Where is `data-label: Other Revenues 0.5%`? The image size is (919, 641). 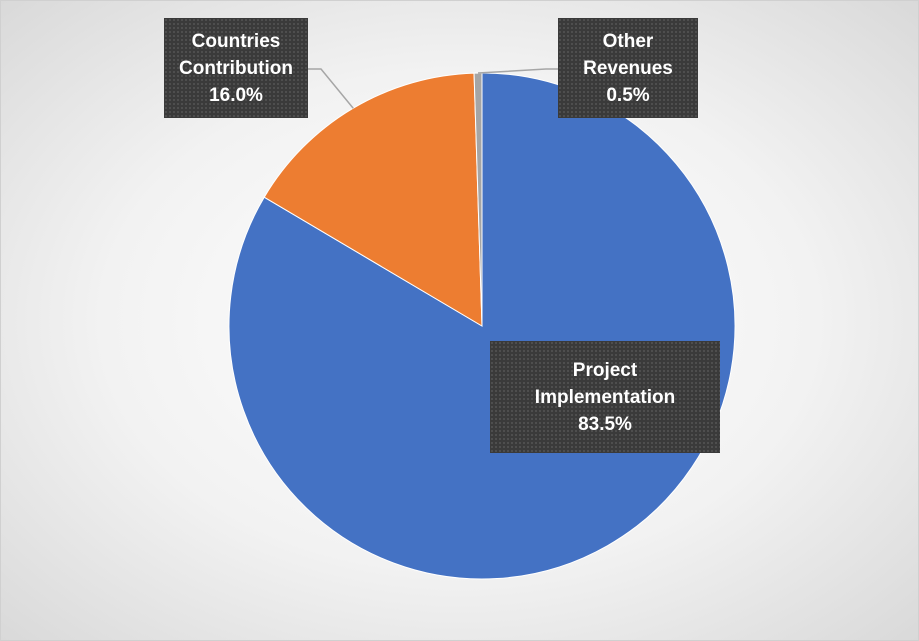 data-label: Other Revenues 0.5% is located at coordinates (628, 68).